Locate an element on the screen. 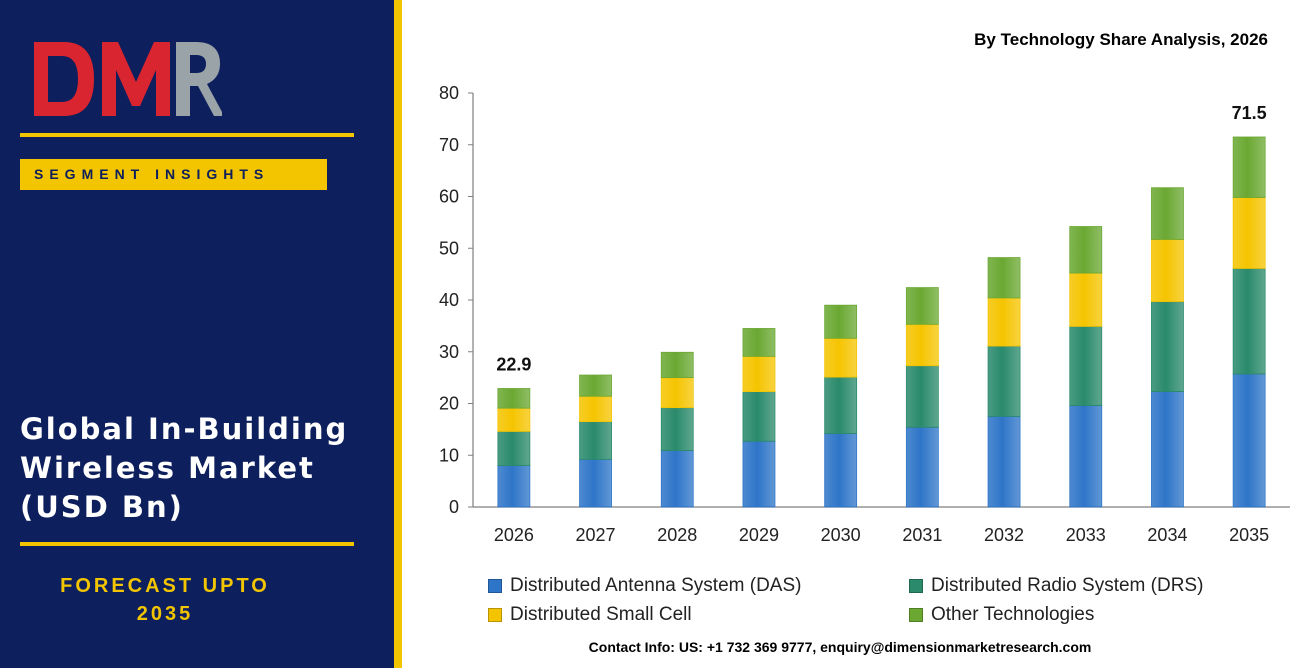  y-tick-label: 10 is located at coordinates (449, 455).